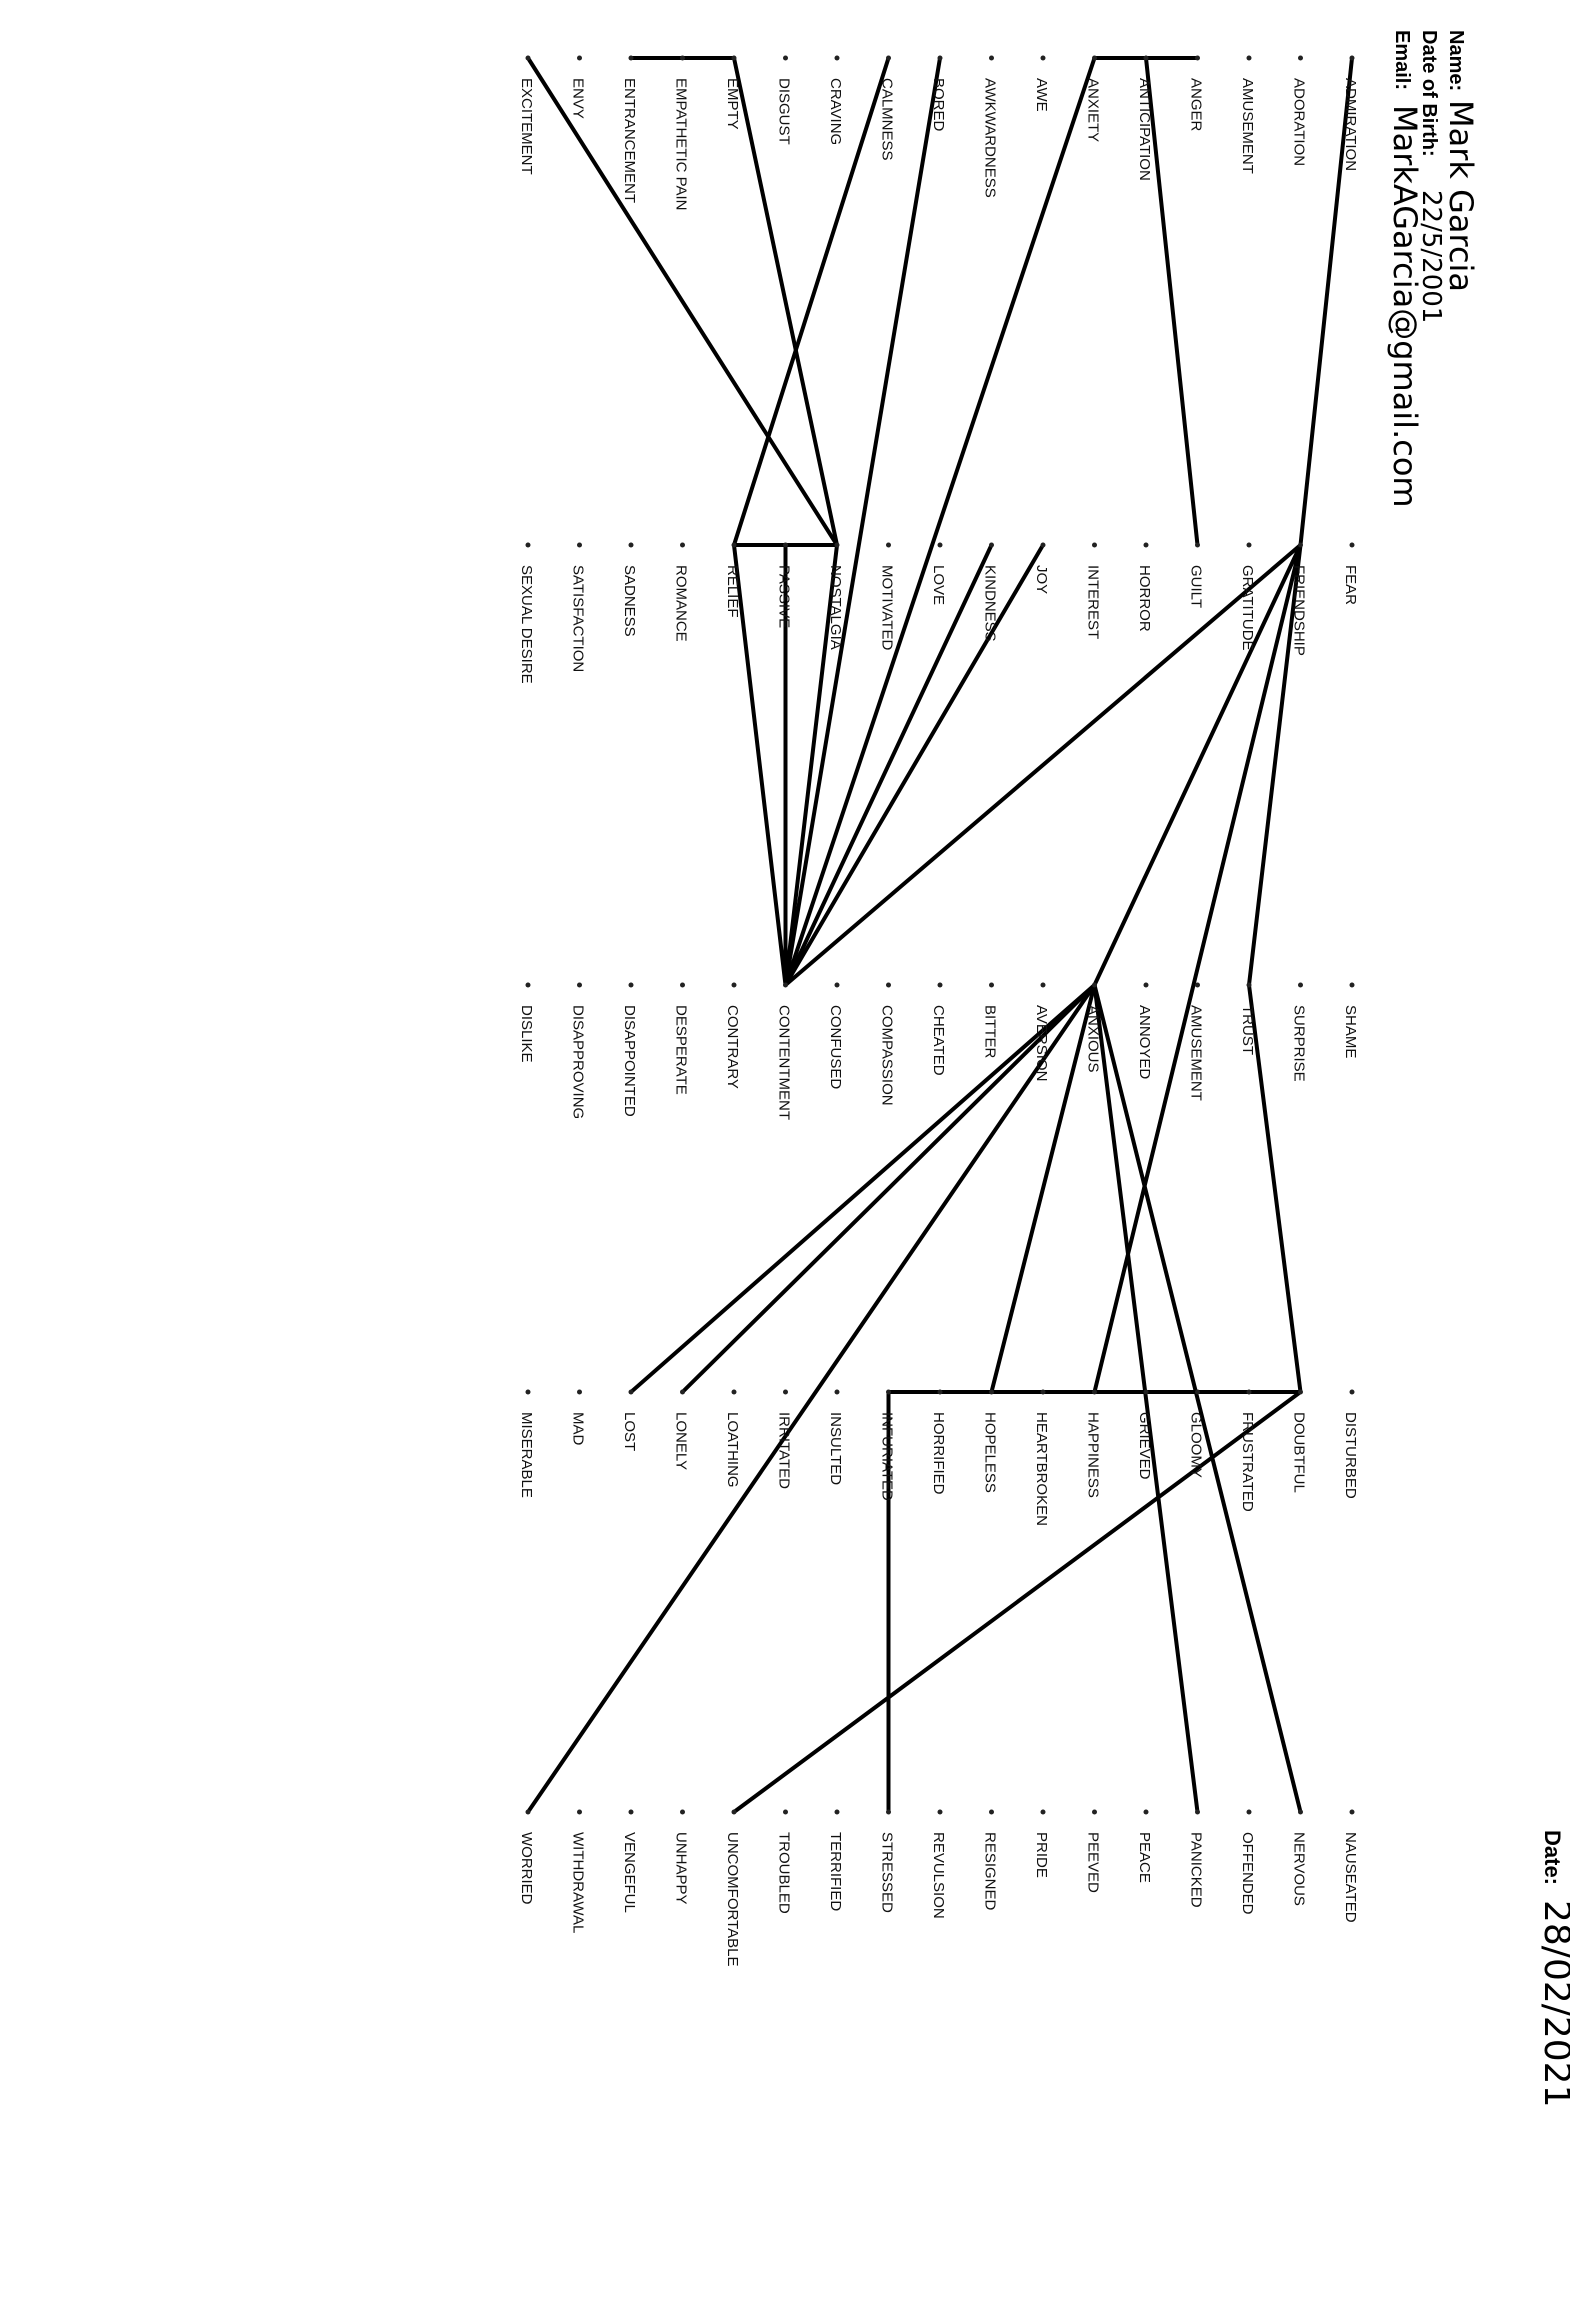 This screenshot has height=2312, width=1570. What do you see at coordinates (784, 1873) in the screenshot?
I see `emotion-word: TROUBLED` at bounding box center [784, 1873].